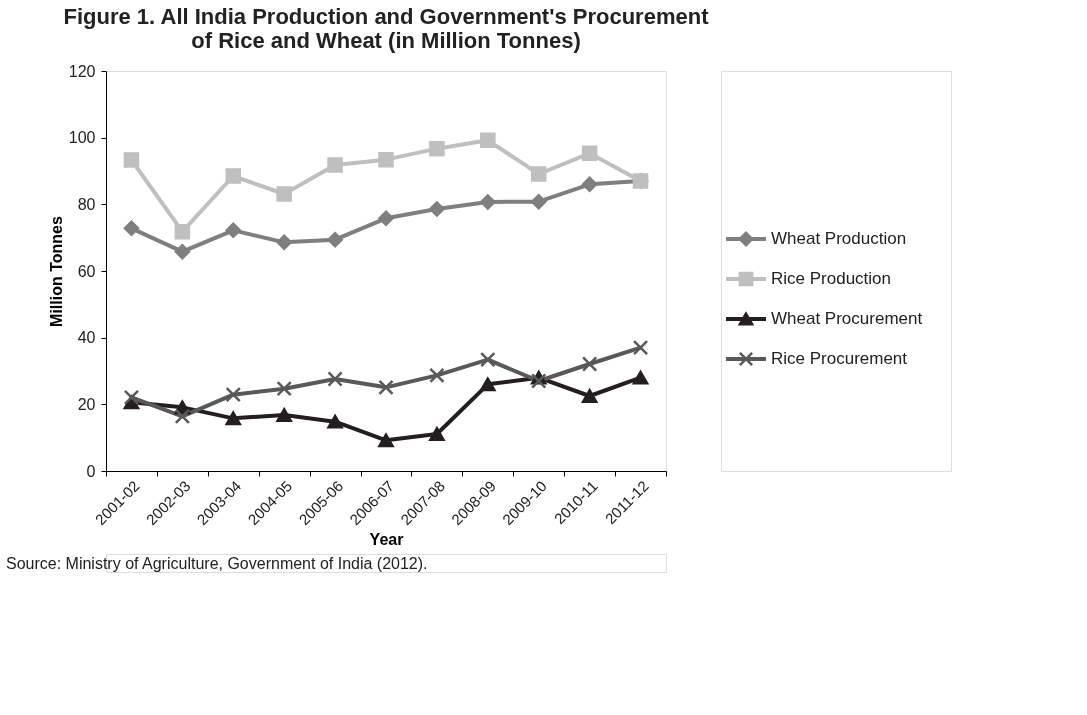 The width and height of the screenshot is (1087, 715). I want to click on y-tick-label: 120, so click(82, 71).